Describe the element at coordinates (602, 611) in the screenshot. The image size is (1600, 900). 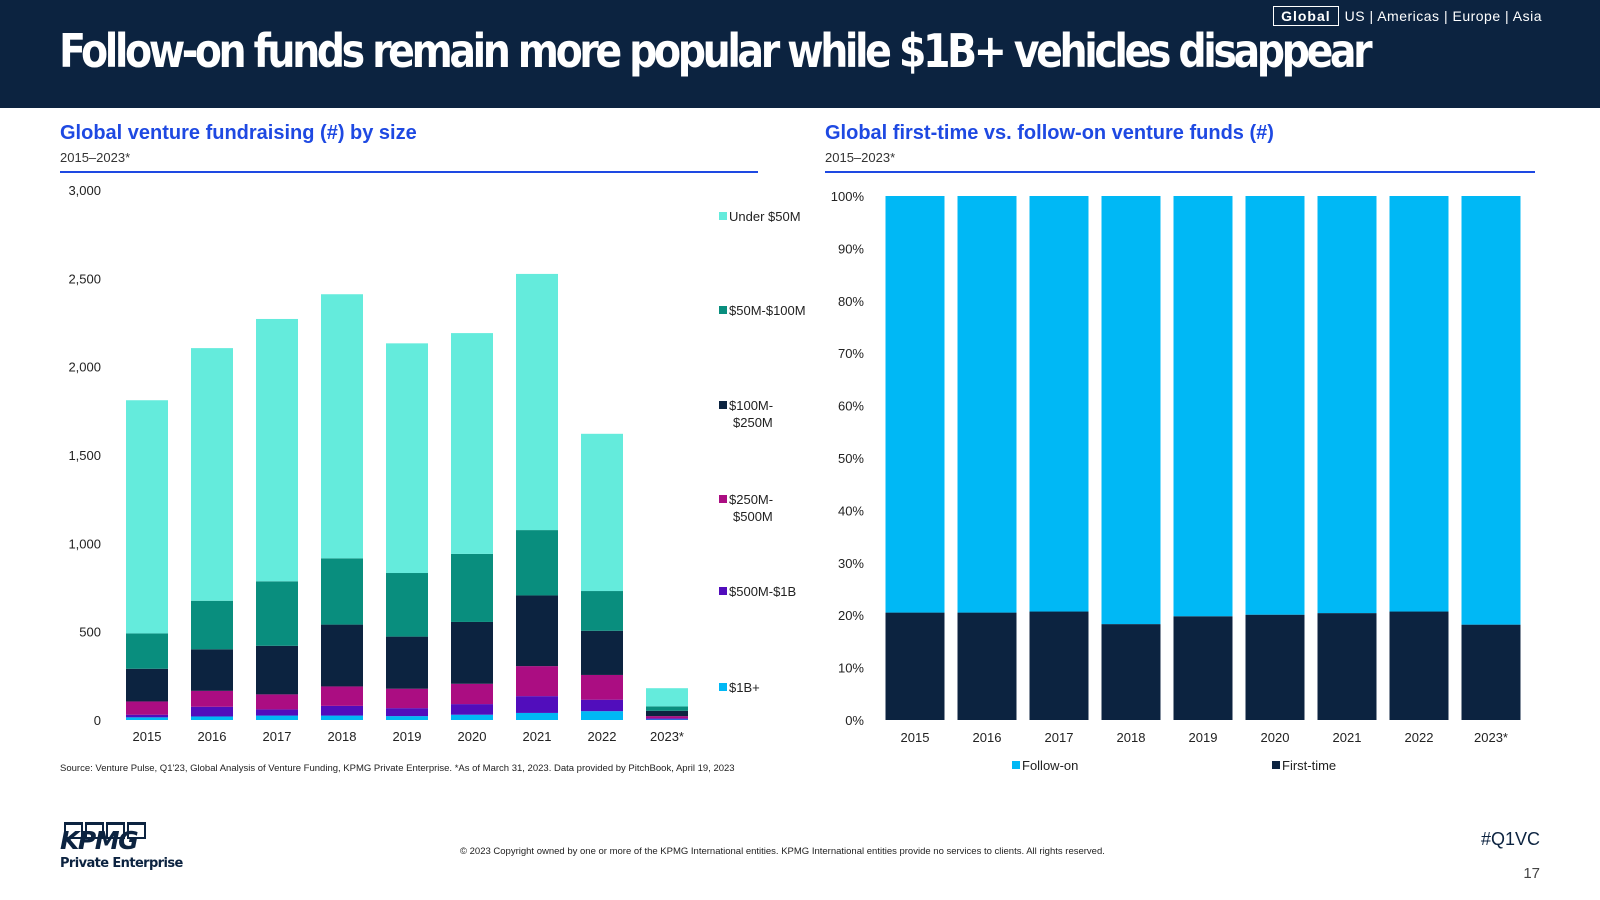
I see `bar-50m-100m-2022` at that location.